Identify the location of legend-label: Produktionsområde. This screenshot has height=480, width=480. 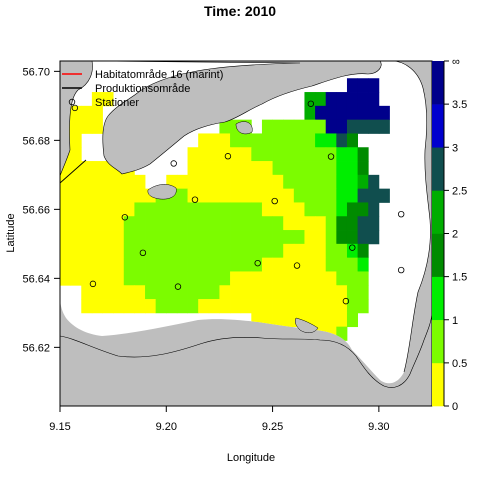
(142, 89).